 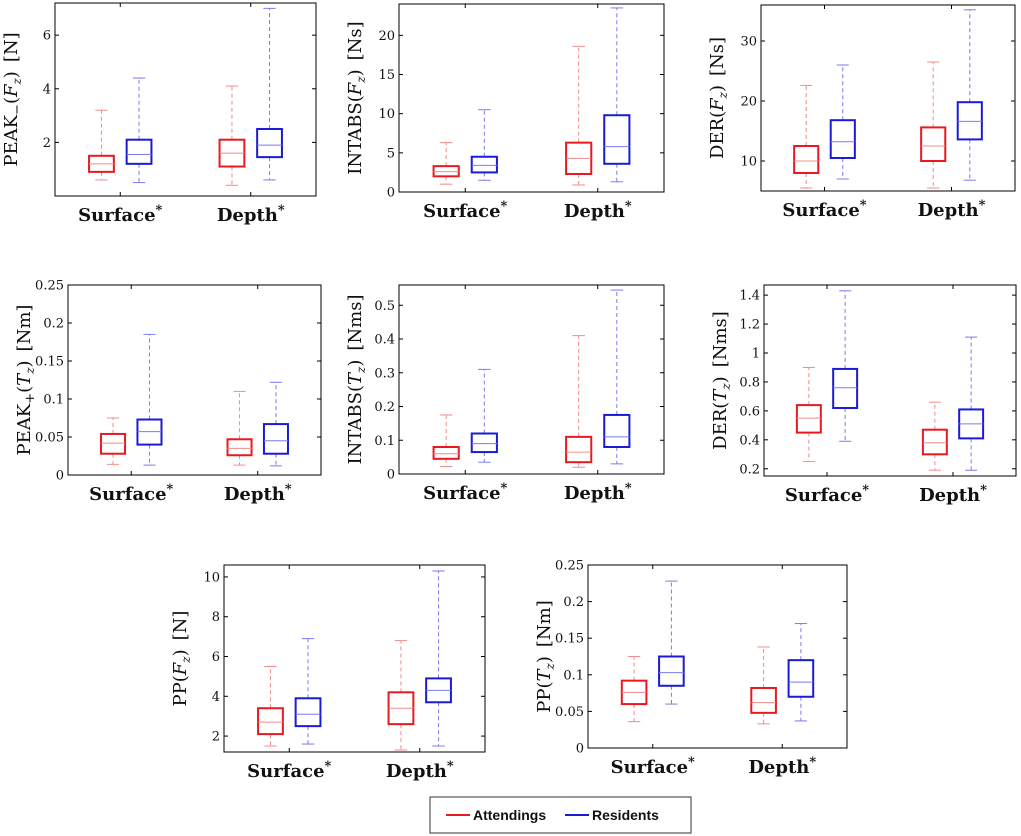 I want to click on y-tick-label: 6, so click(x=216, y=657).